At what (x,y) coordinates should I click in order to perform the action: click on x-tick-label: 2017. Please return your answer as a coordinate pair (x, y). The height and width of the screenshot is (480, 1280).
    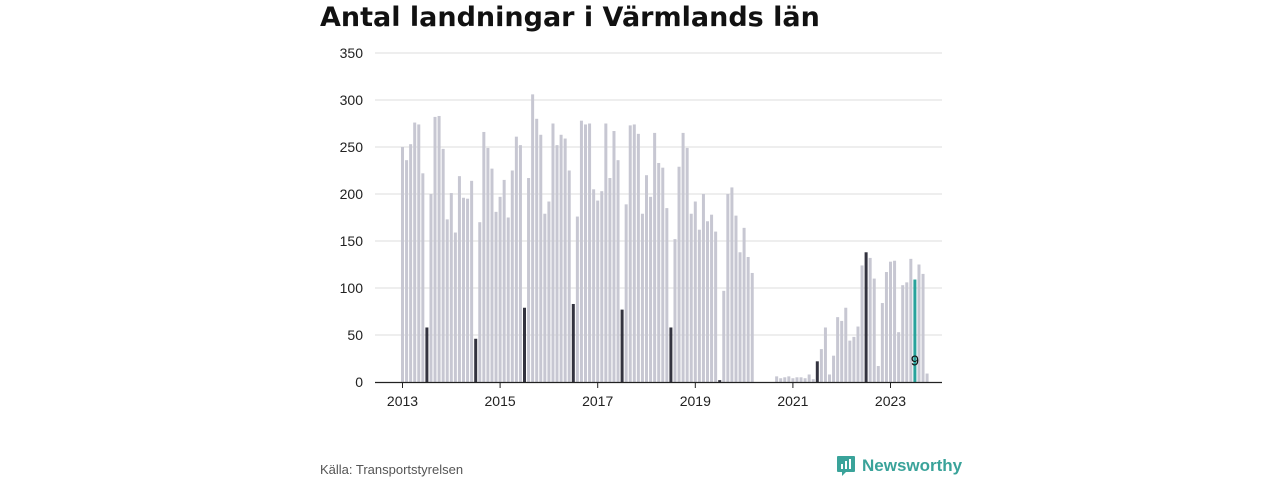
    Looking at the image, I should click on (597, 401).